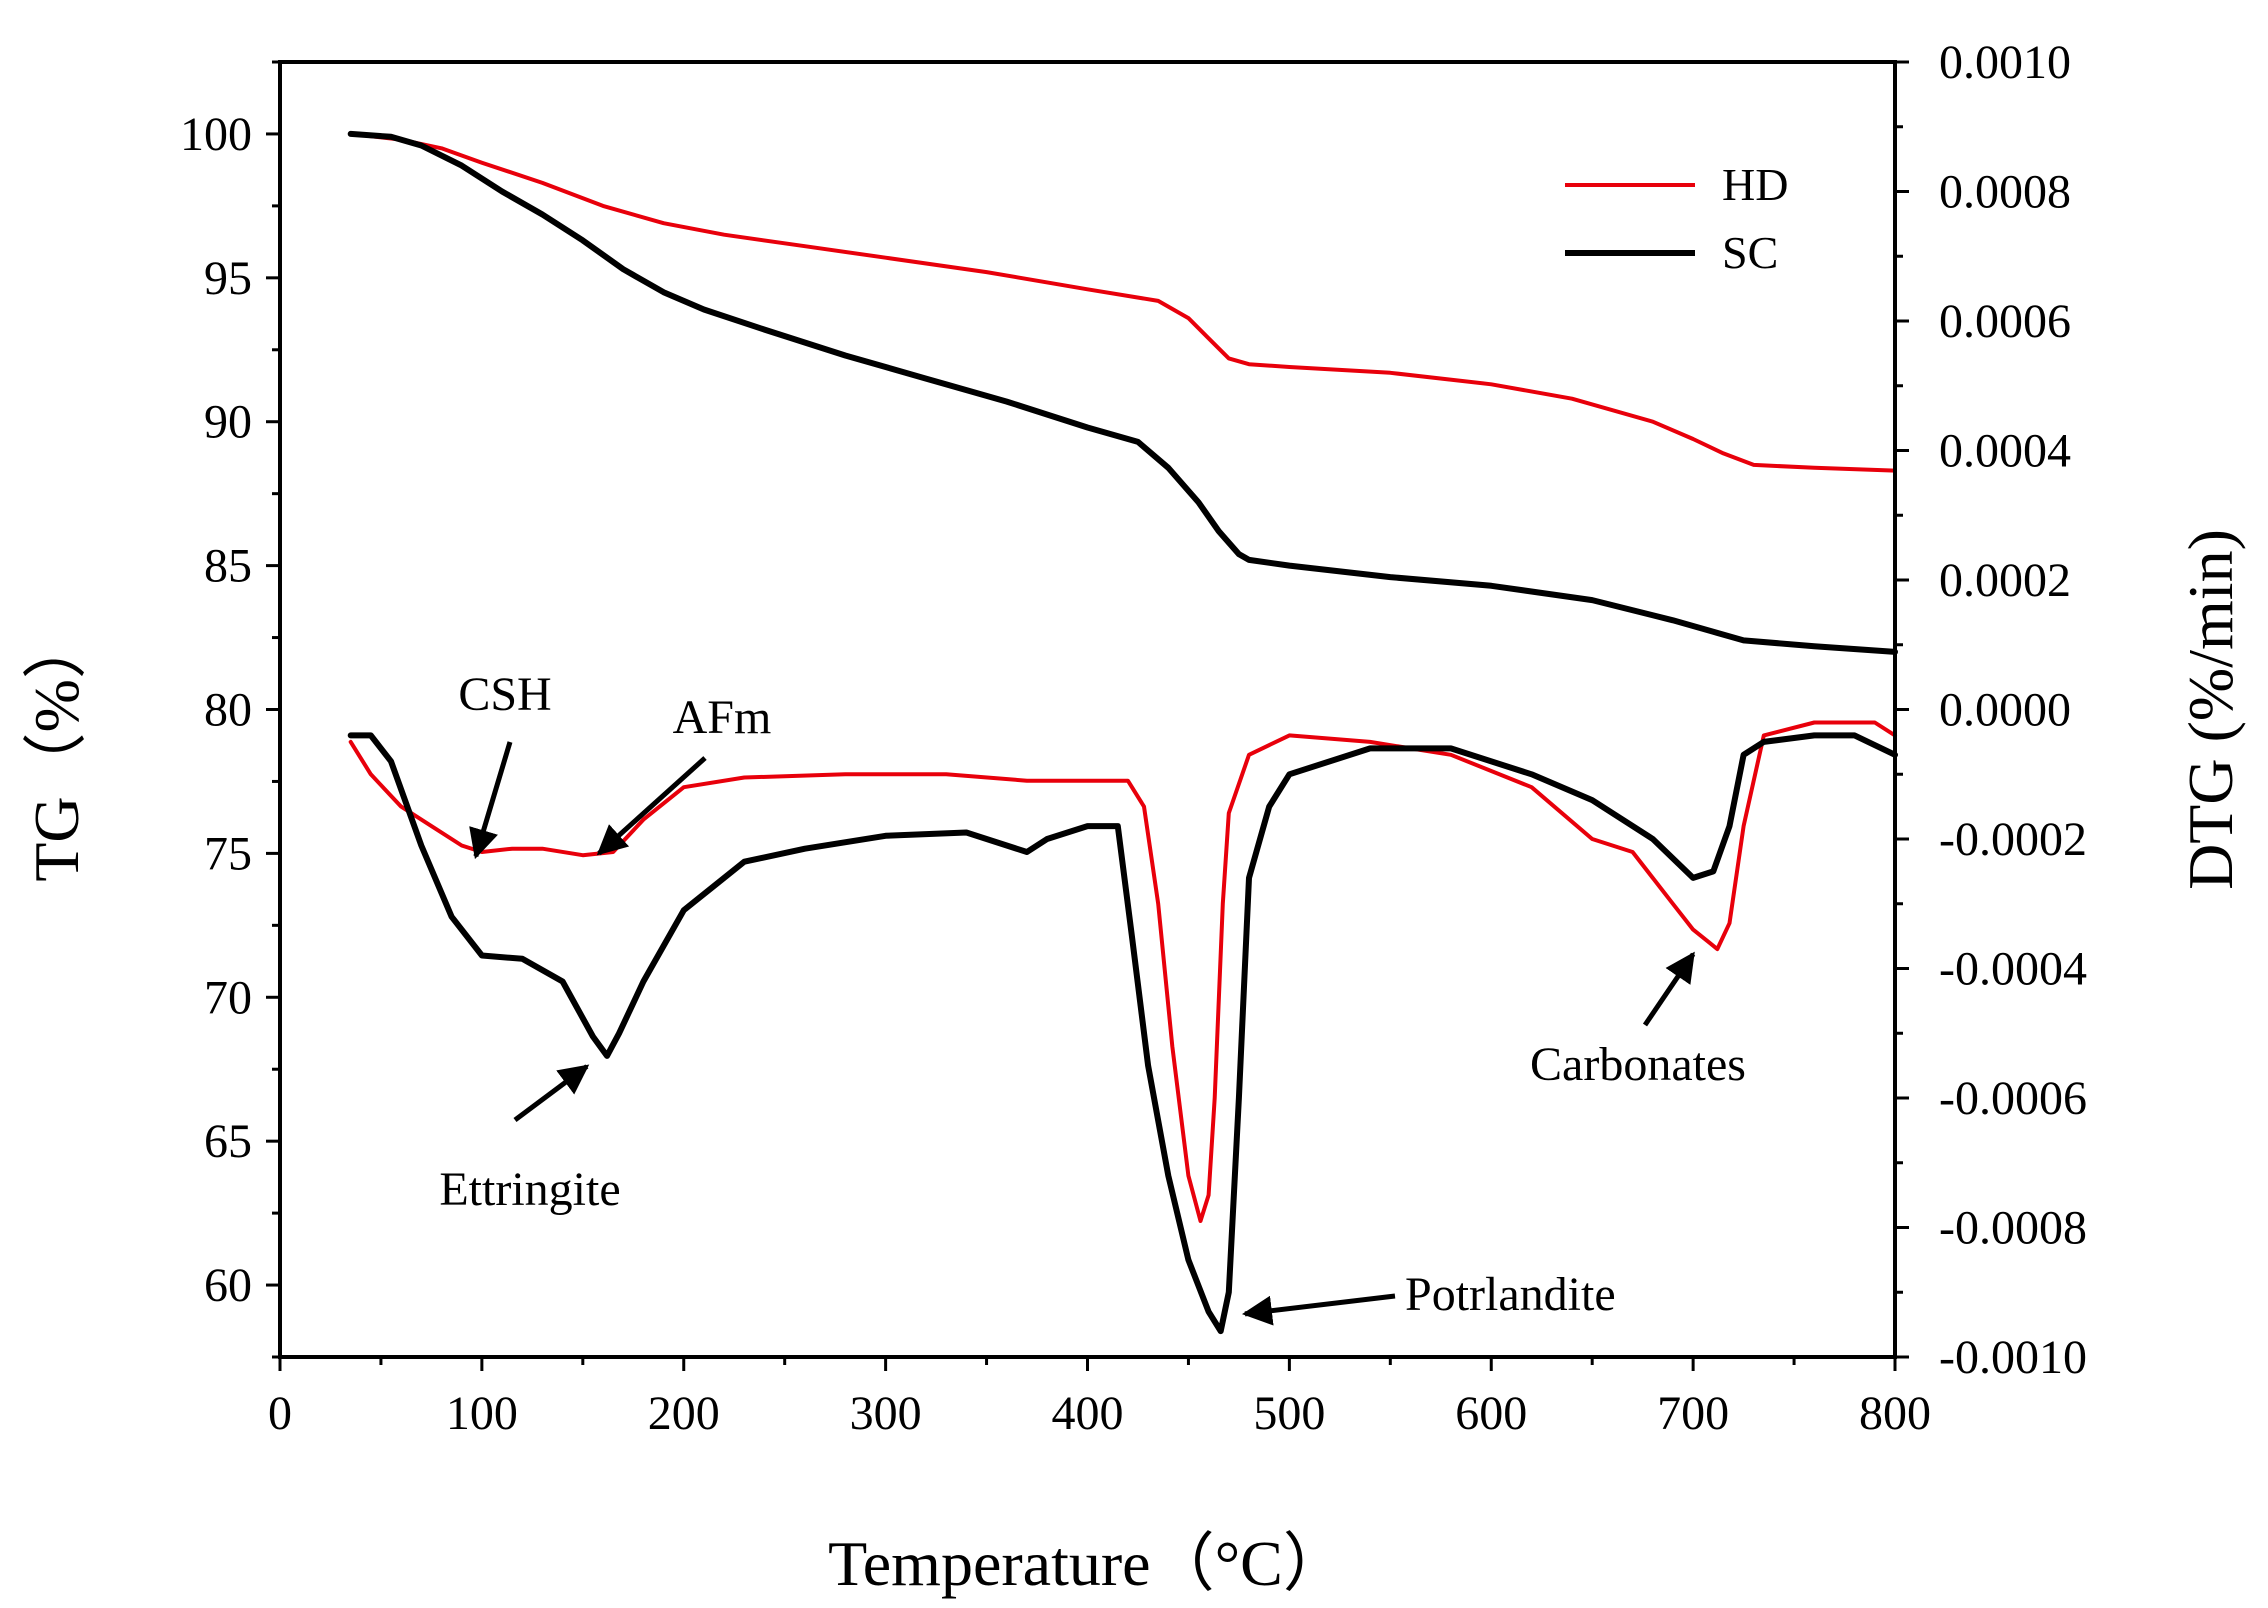  I want to click on y-axis-left: 60 65 70 75 80 85 90 95 100, so click(230, 709).